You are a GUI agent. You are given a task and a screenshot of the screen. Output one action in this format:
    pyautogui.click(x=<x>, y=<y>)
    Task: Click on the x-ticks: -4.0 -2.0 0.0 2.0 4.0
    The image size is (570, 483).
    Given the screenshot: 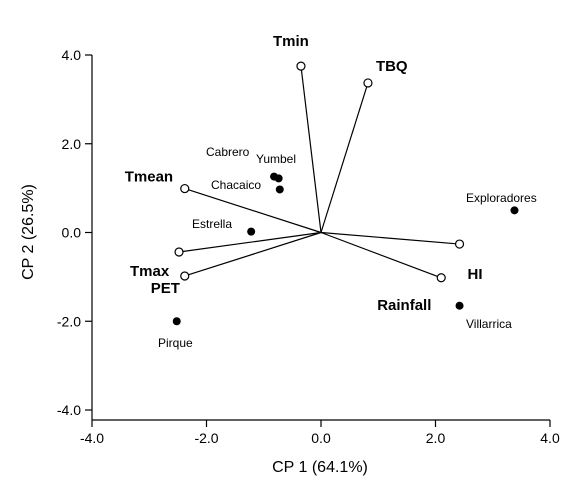 What is the action you would take?
    pyautogui.click(x=320, y=433)
    